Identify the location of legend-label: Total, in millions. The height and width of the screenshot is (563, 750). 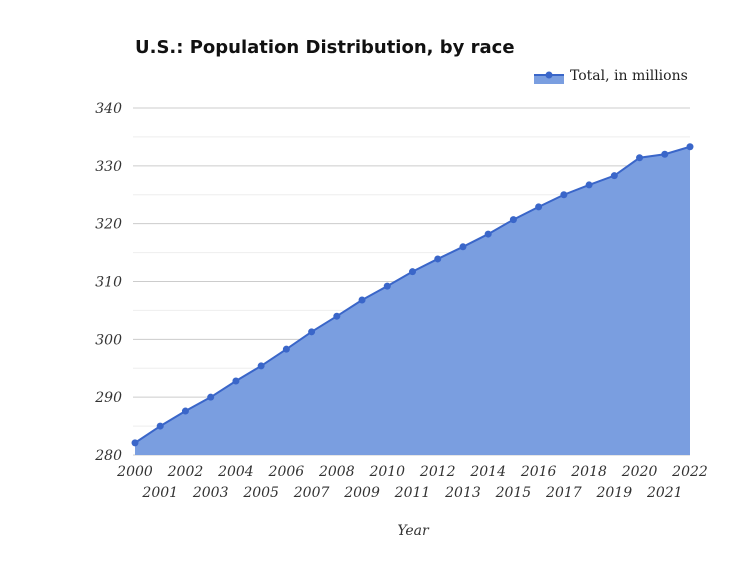
(629, 76).